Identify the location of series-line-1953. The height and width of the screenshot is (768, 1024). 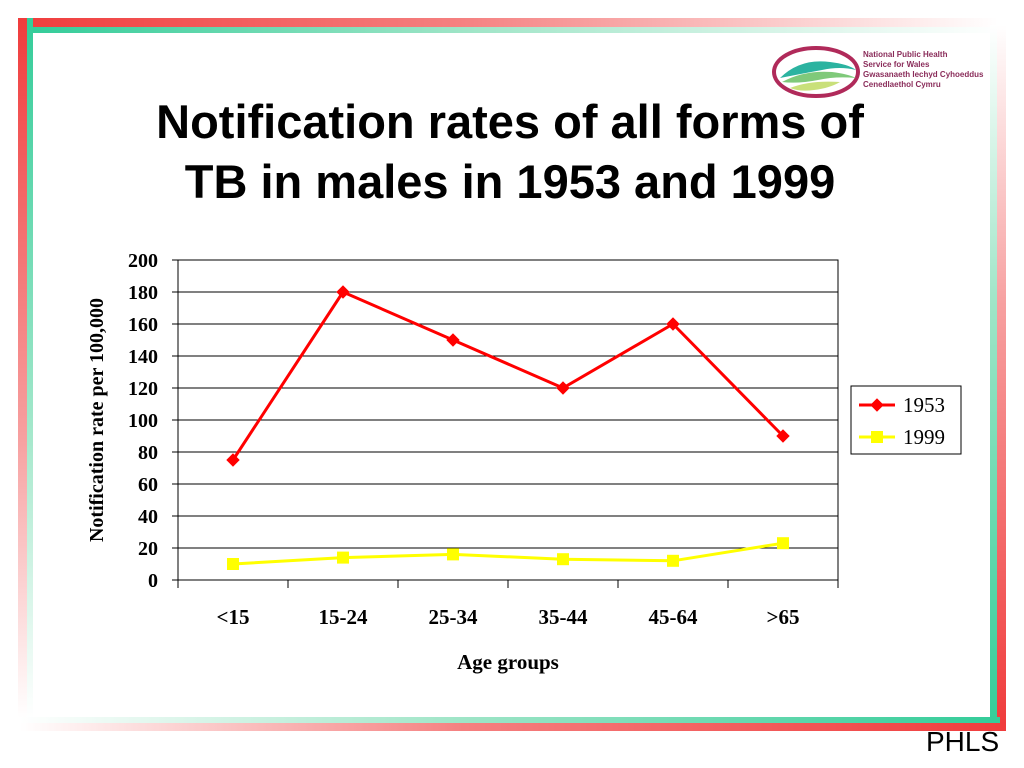
(508, 375).